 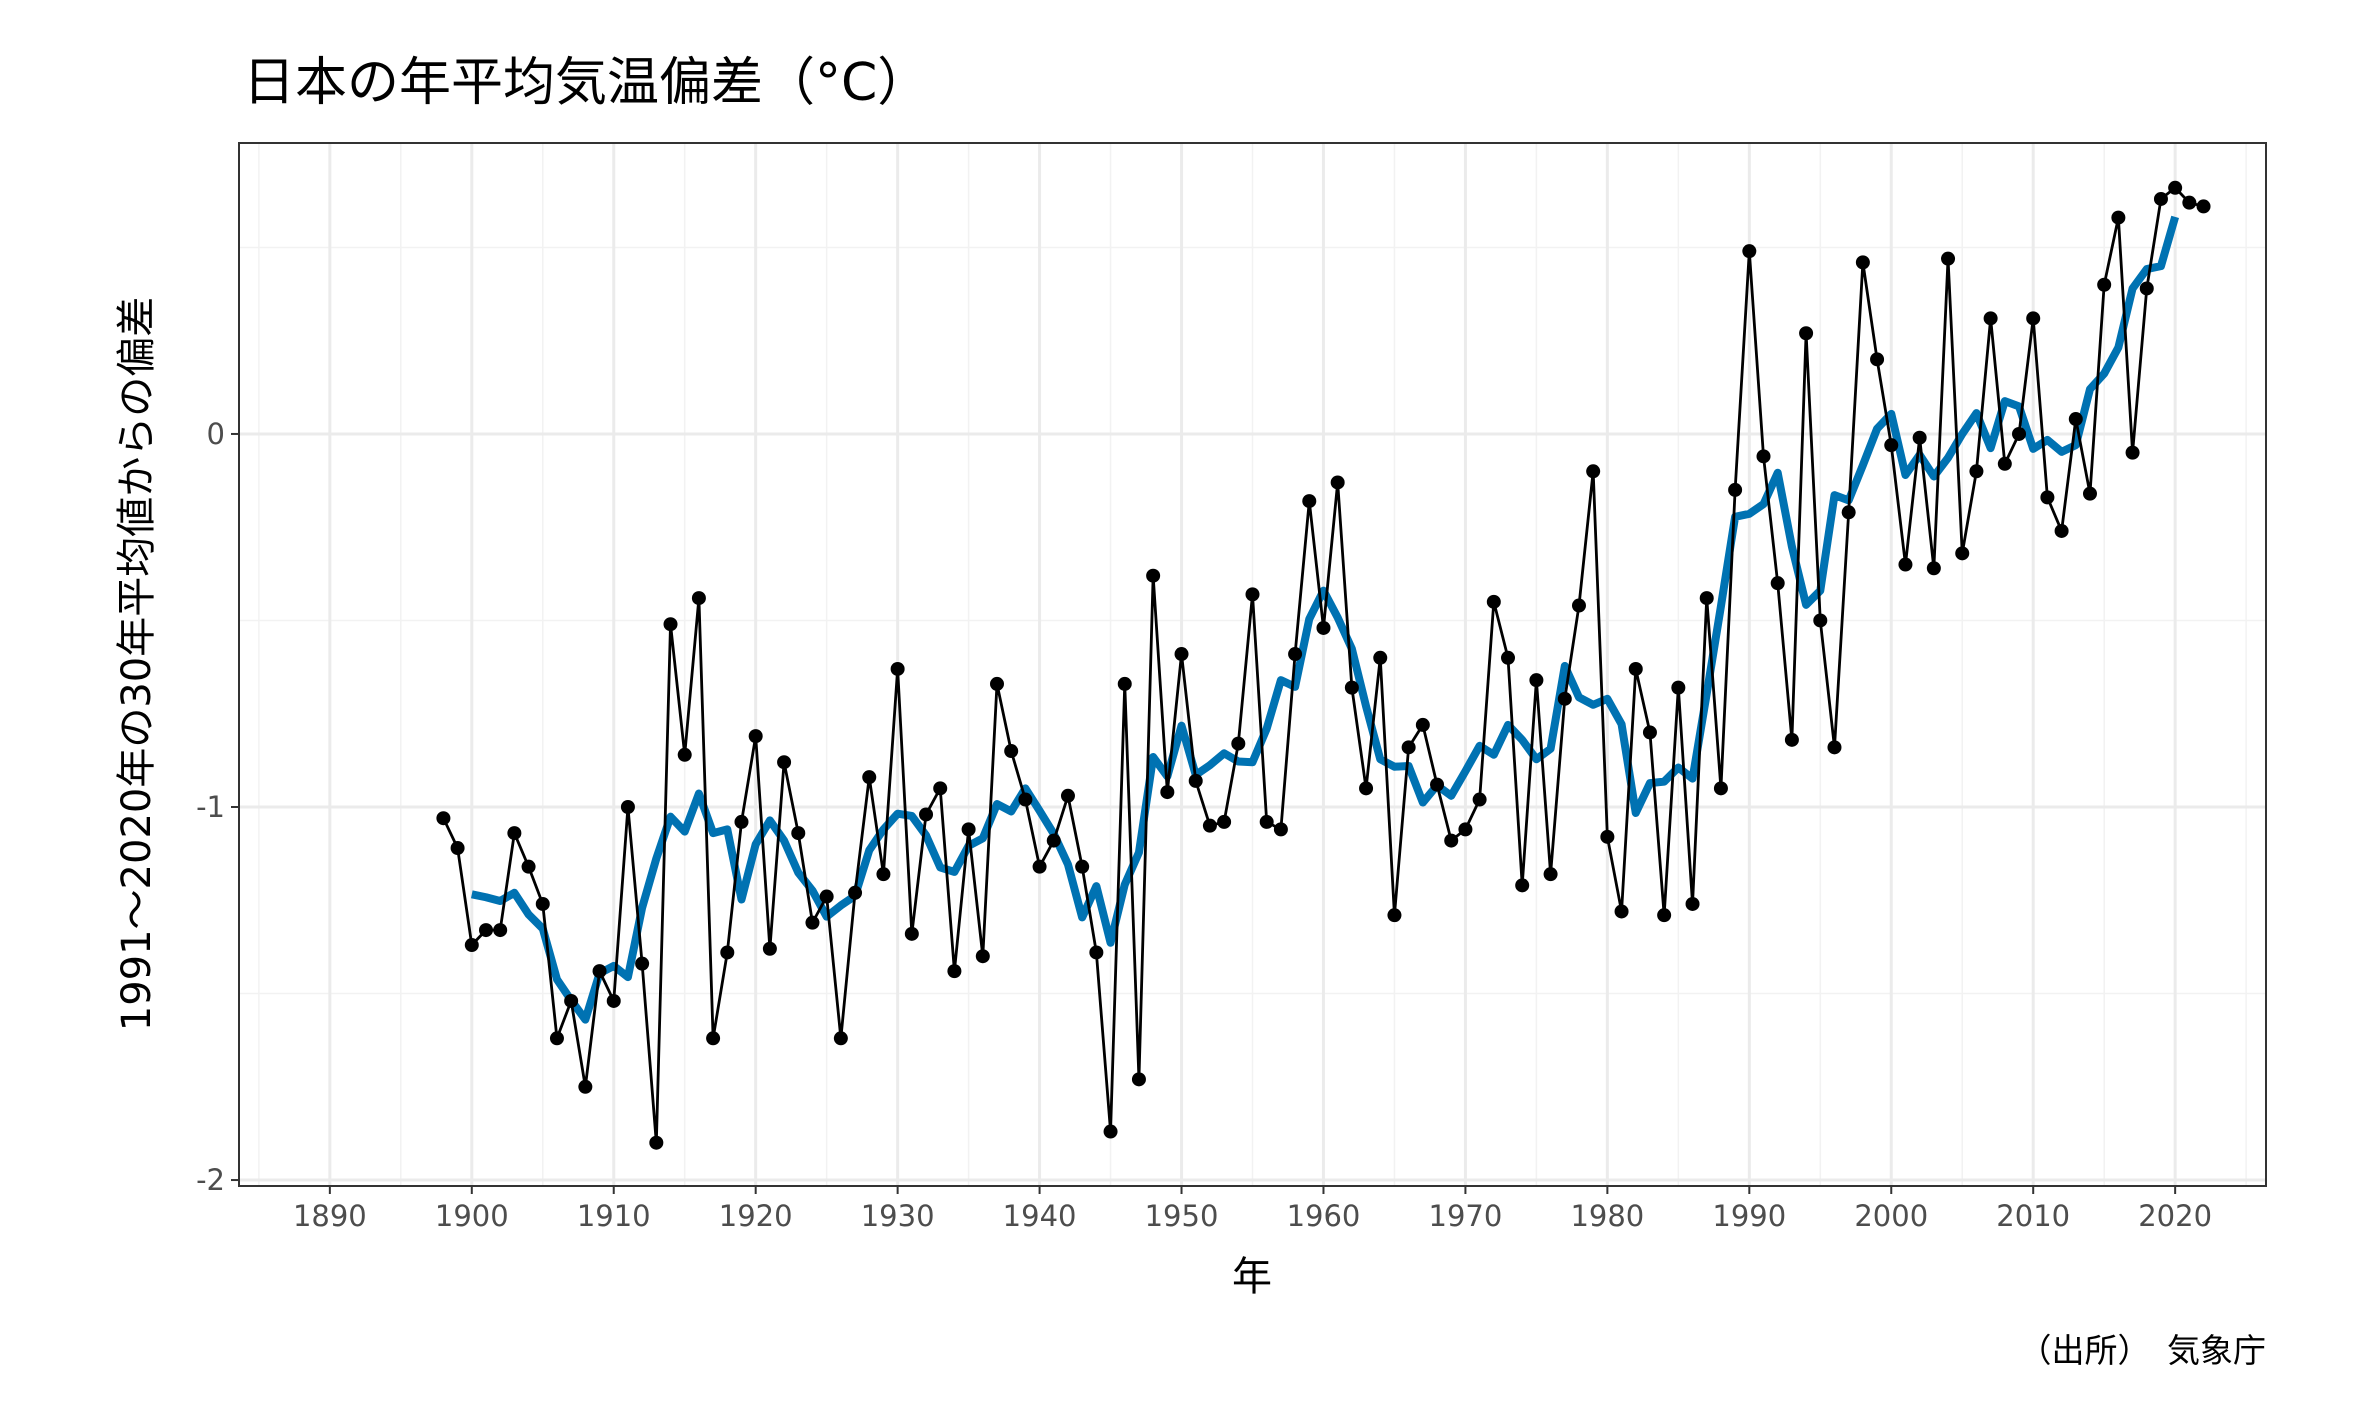 I want to click on y-tick-label: -1, so click(x=210, y=807).